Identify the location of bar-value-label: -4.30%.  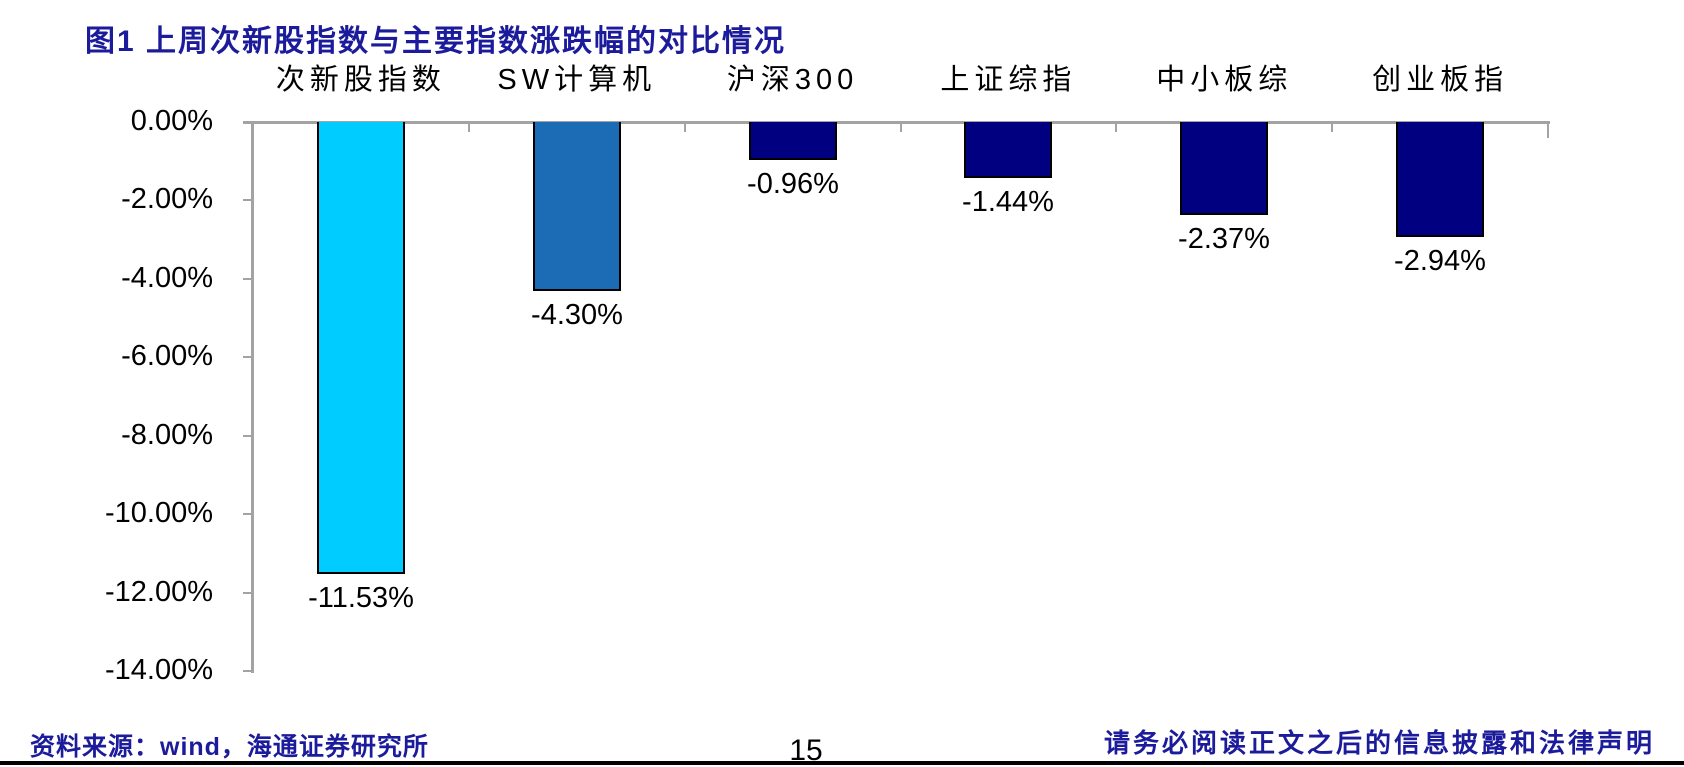
(577, 315).